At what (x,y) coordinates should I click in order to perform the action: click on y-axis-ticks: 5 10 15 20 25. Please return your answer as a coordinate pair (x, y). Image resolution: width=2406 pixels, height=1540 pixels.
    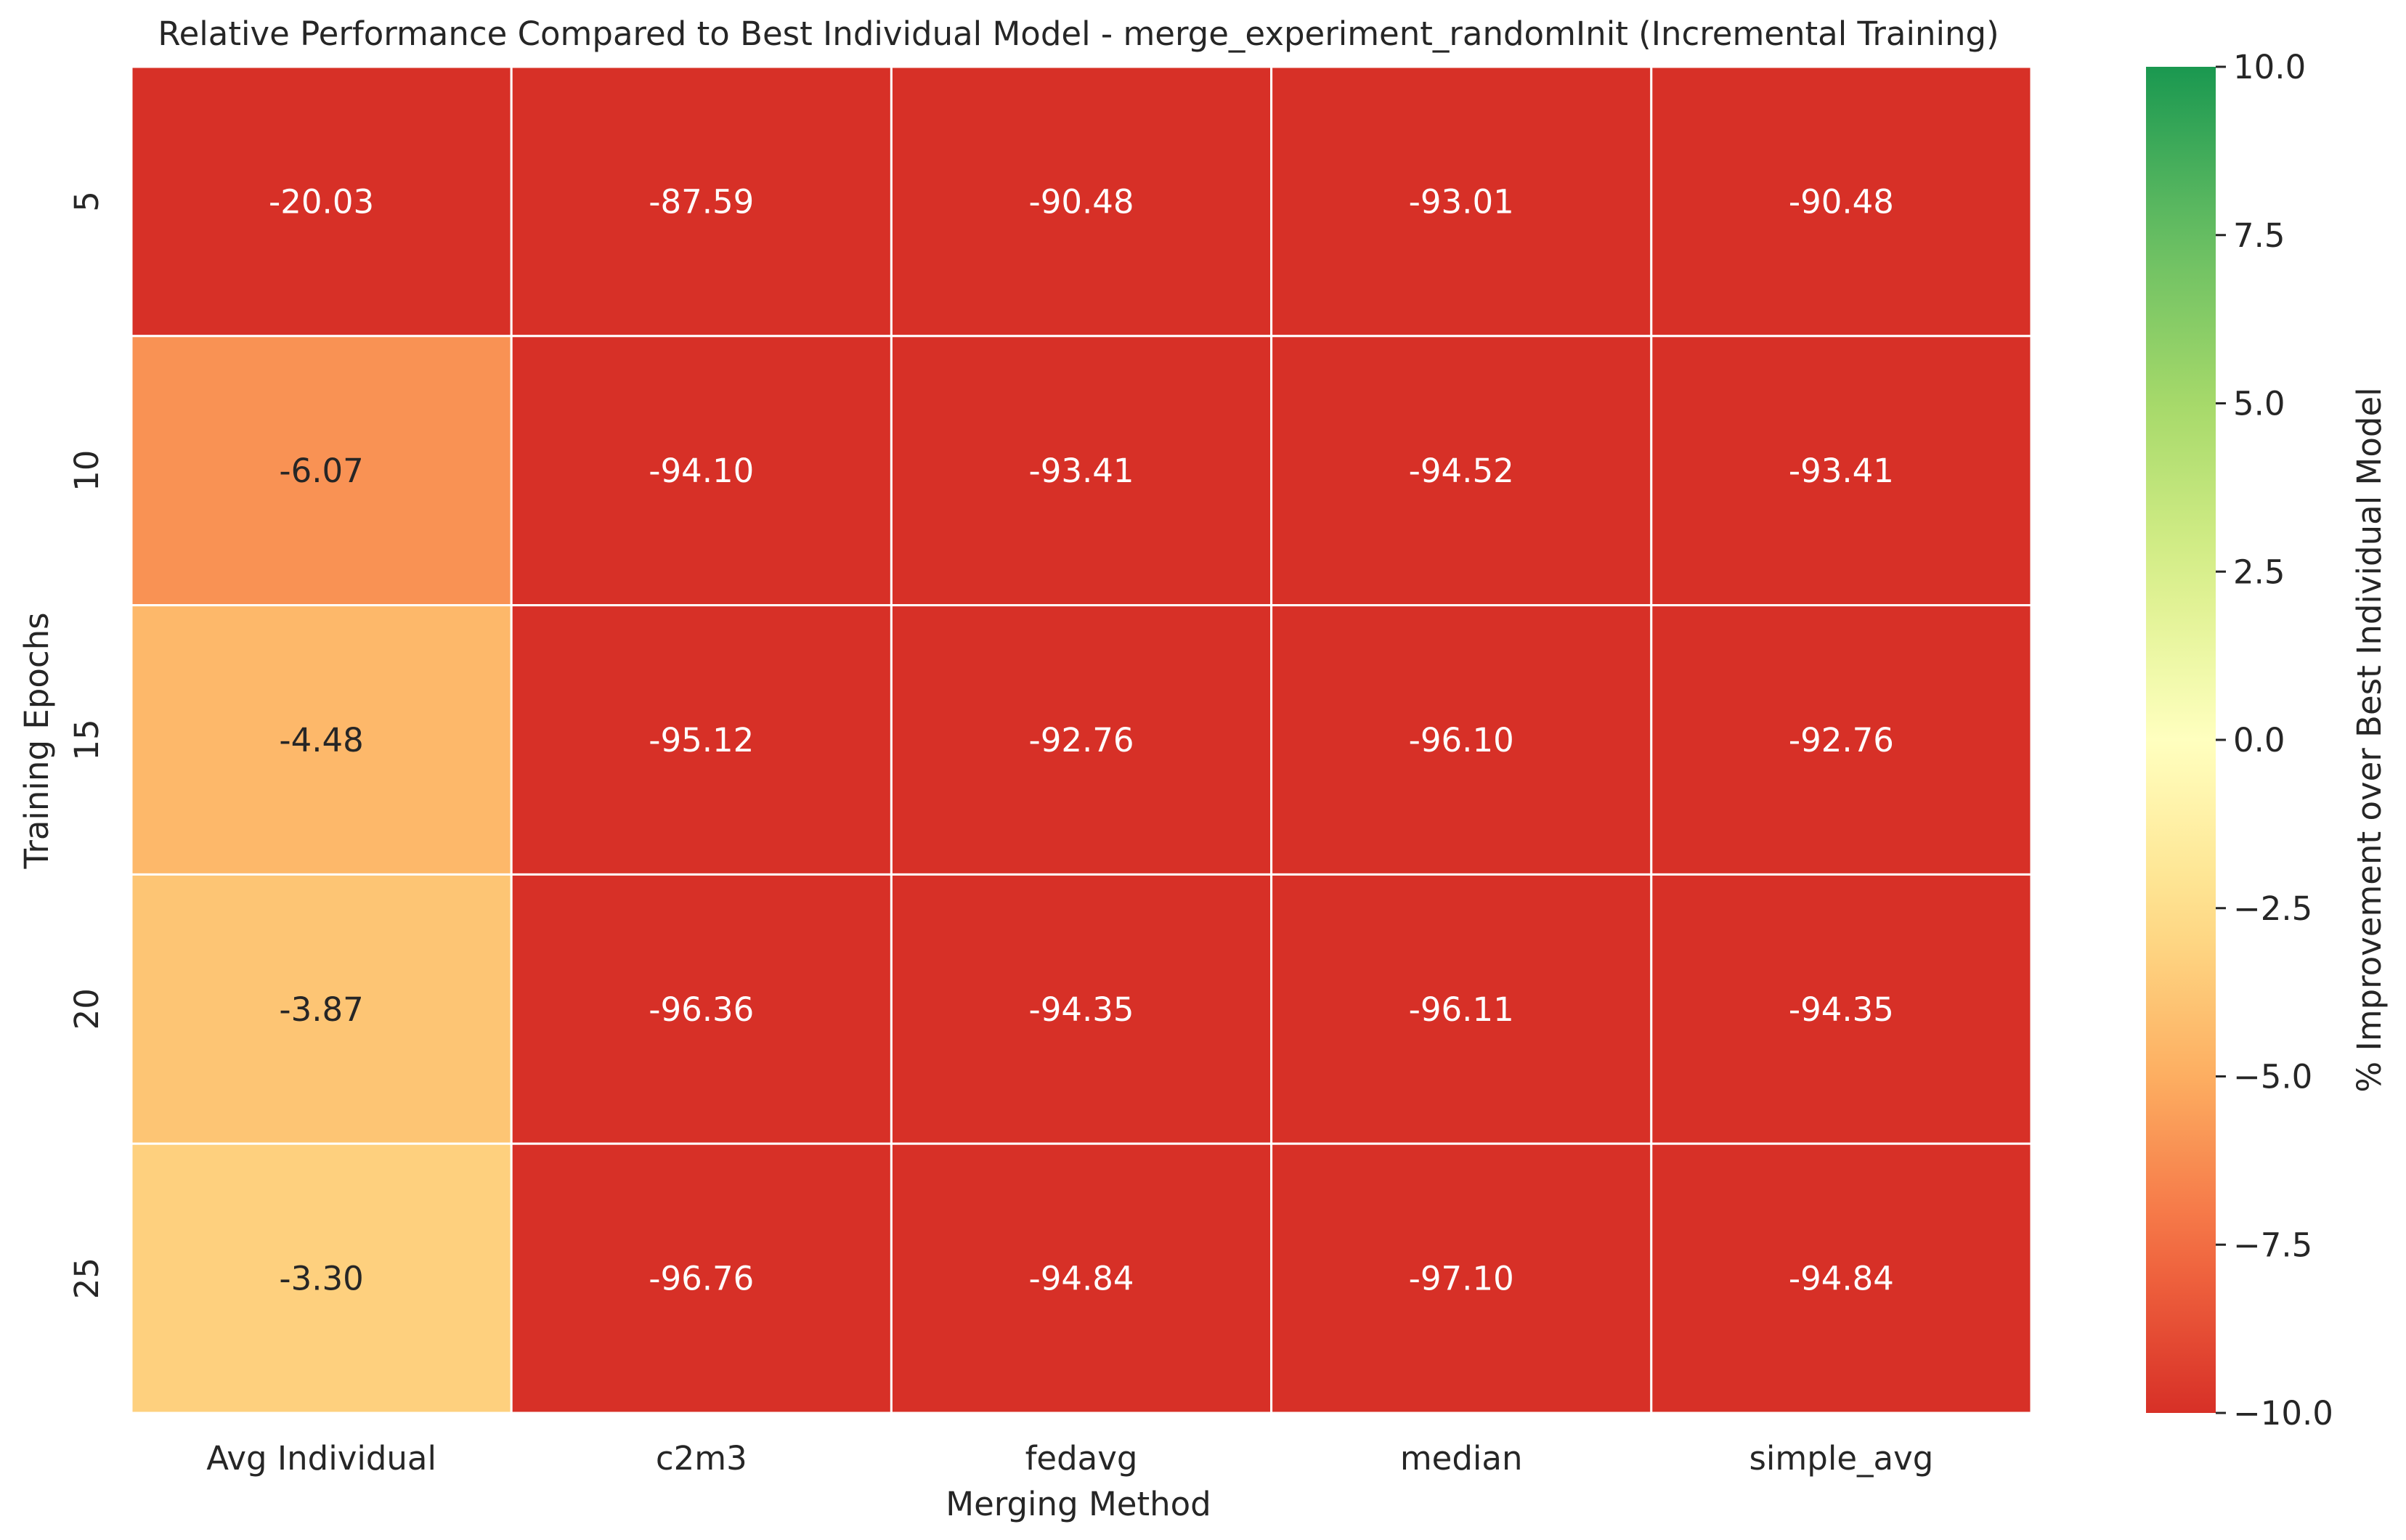
    Looking at the image, I should click on (87, 745).